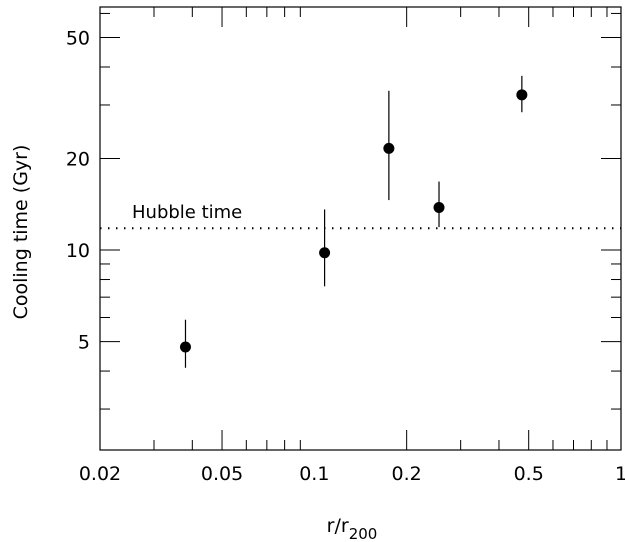  I want to click on x-axis-label: r/r200, so click(352, 528).